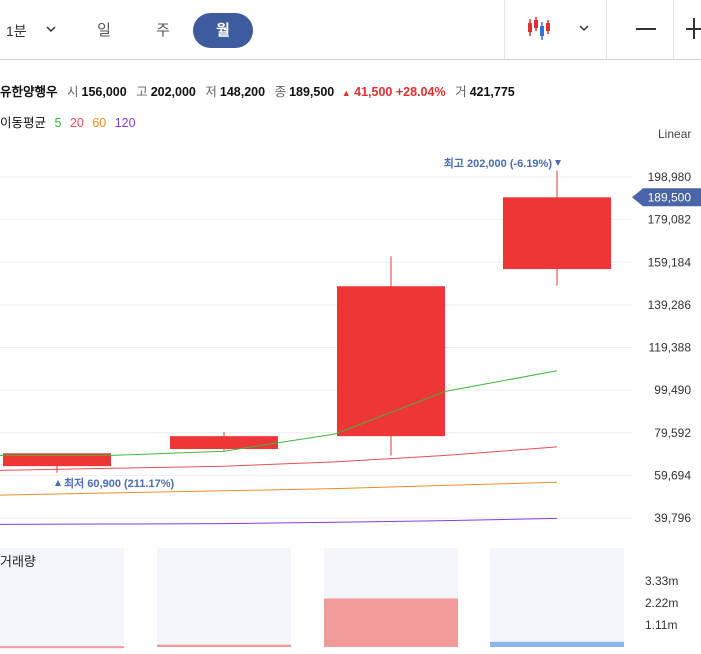 This screenshot has height=654, width=701. What do you see at coordinates (670, 220) in the screenshot?
I see `y-tick-label: 179,082` at bounding box center [670, 220].